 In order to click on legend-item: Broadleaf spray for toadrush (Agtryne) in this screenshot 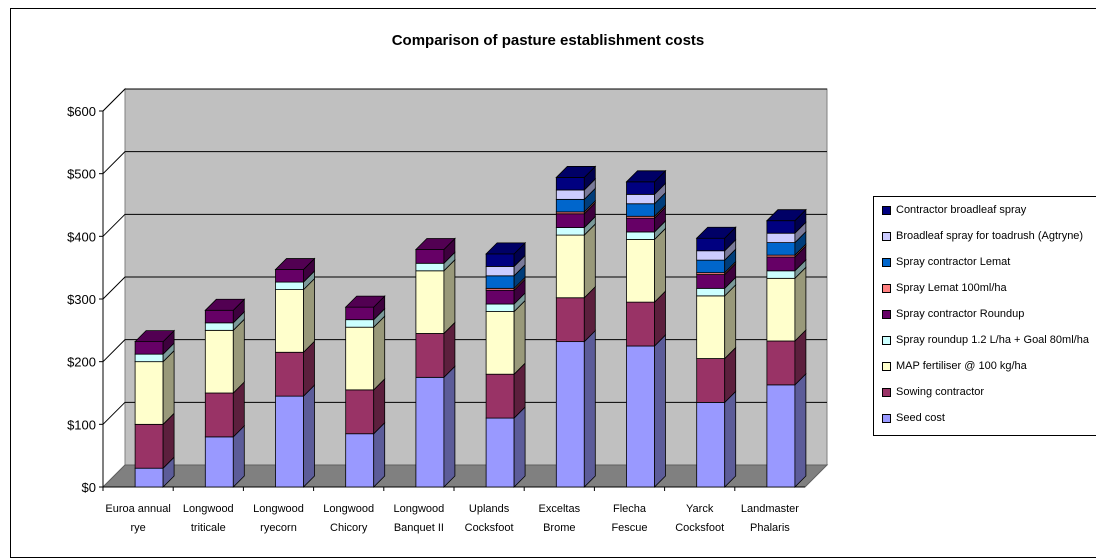, I will do `click(982, 236)`.